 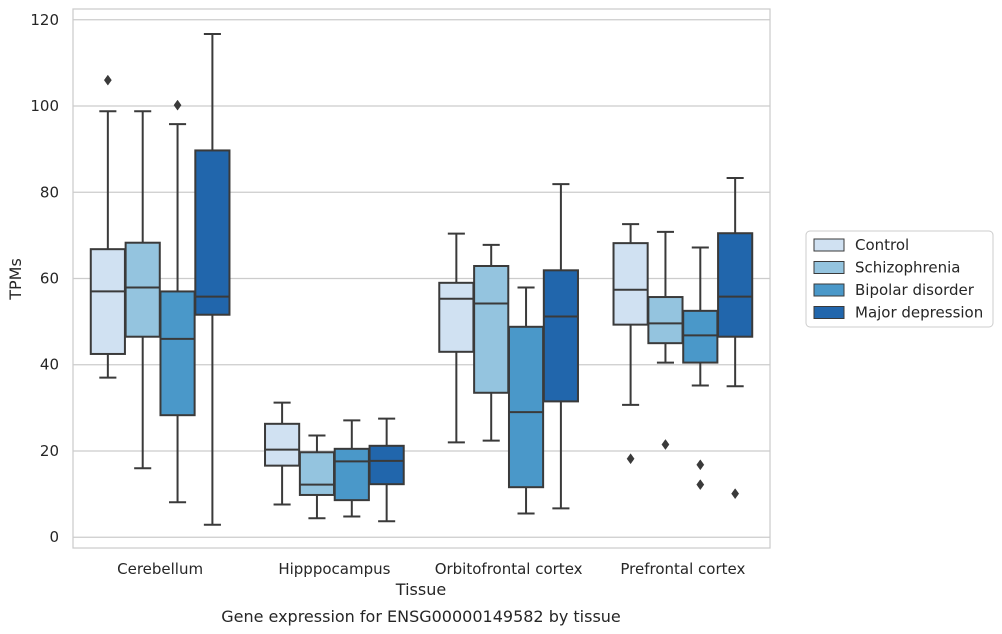 I want to click on legend-label: Major depression, so click(x=919, y=313).